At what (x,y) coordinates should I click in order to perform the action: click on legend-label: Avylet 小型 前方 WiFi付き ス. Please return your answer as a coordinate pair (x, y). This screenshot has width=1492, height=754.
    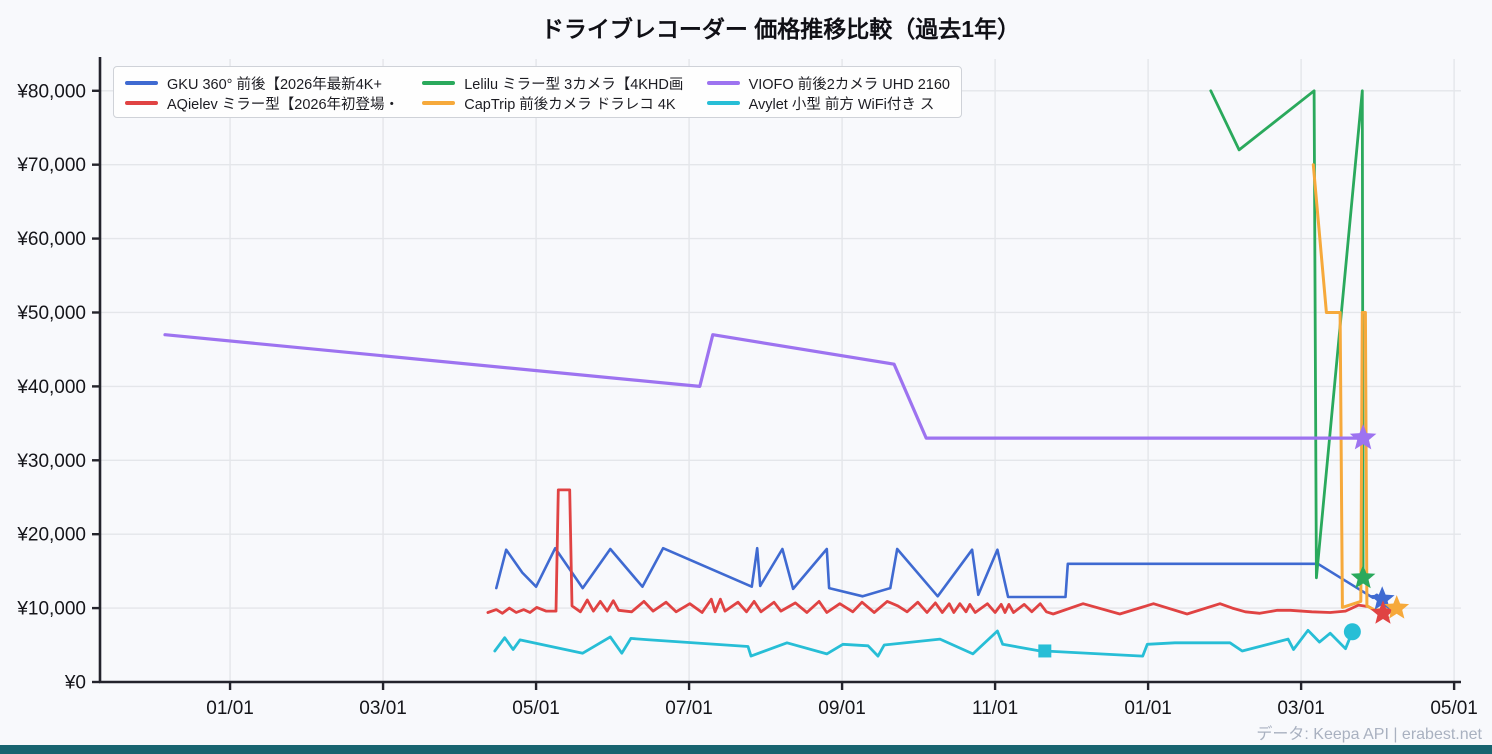
    Looking at the image, I should click on (841, 104).